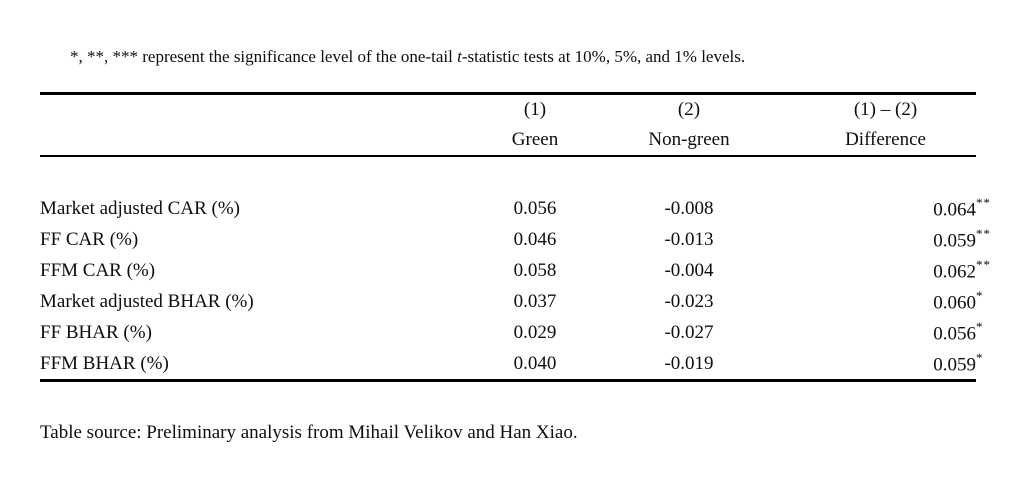 Image resolution: width=1019 pixels, height=481 pixels. I want to click on green-value: 0.056, so click(535, 208).